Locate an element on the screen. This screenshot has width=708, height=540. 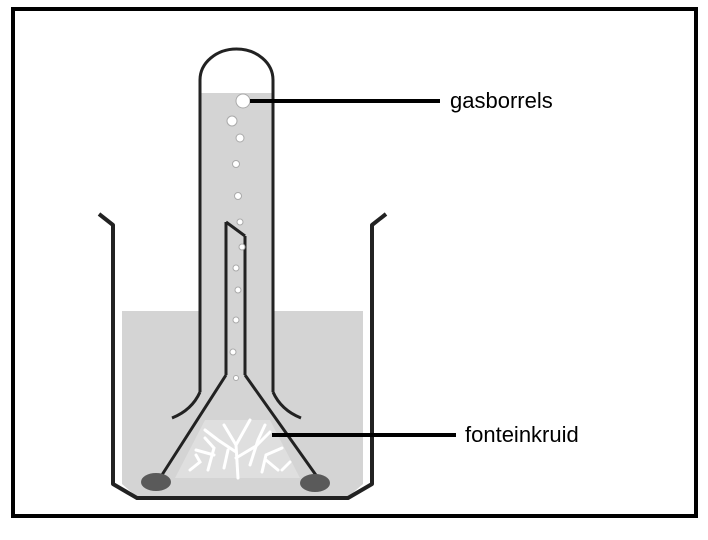
funnel-cone is located at coordinates (239, 426).